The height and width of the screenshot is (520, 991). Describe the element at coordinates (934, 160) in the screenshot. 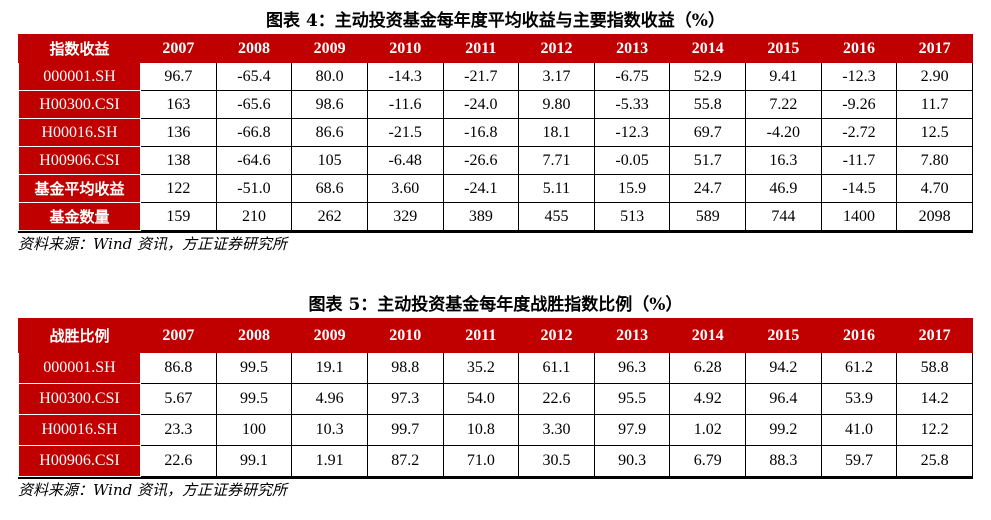

I see `table-cell: 7.80` at that location.